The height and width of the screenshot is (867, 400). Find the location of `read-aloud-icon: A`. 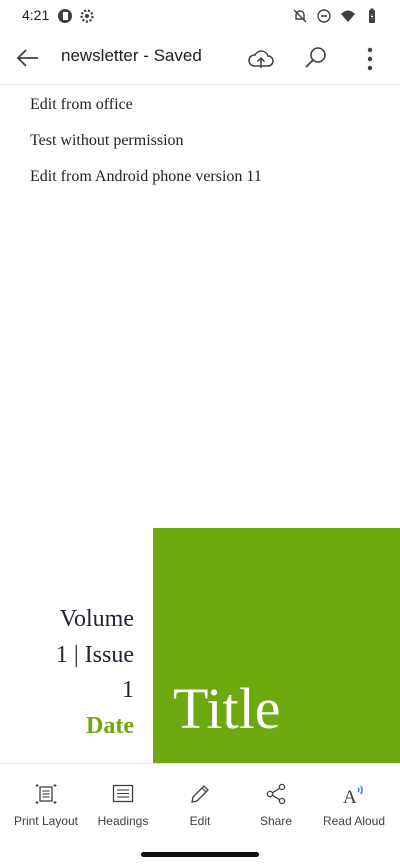

read-aloud-icon: A is located at coordinates (353, 795).